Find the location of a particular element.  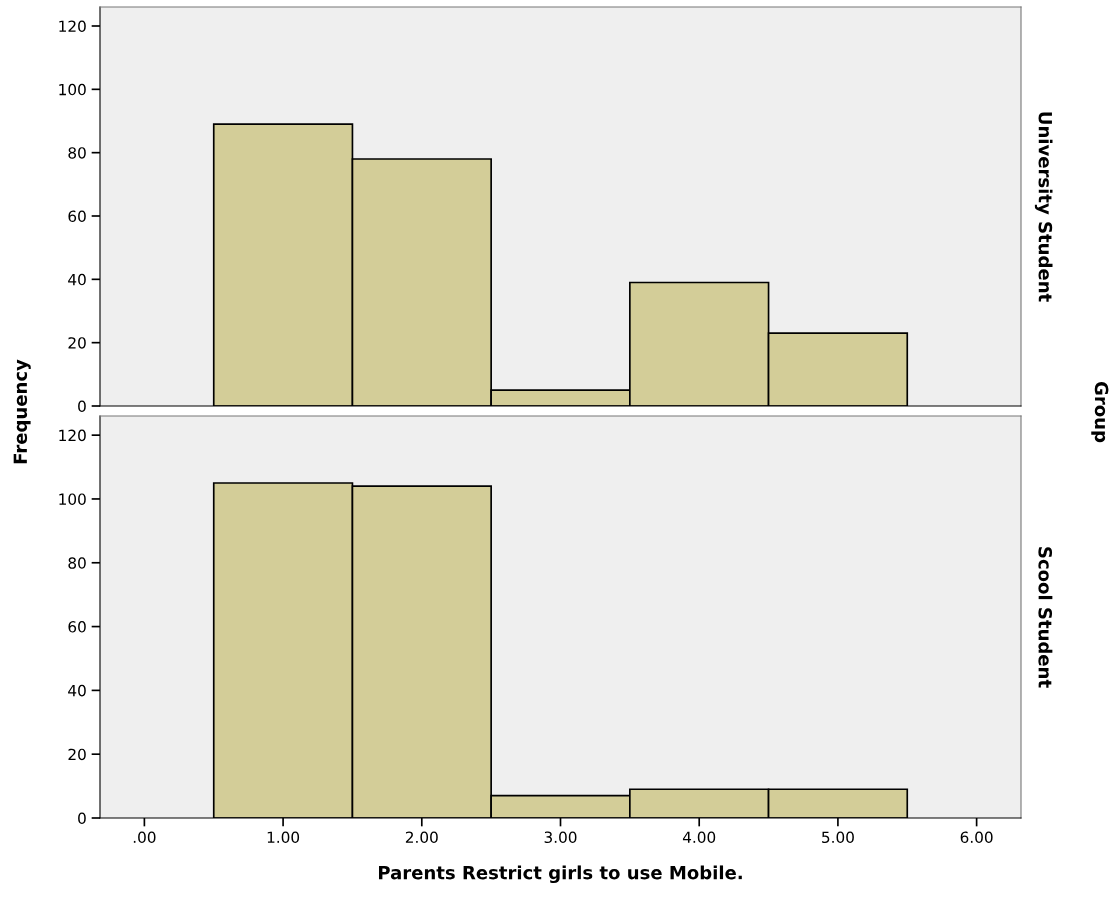

x-tick-label: .00 is located at coordinates (144, 837).